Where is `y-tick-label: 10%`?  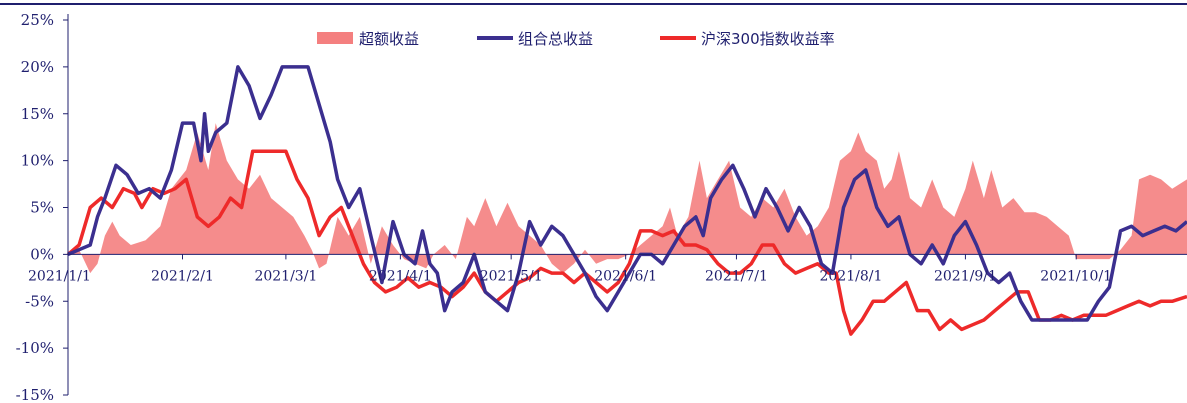 y-tick-label: 10% is located at coordinates (37, 161).